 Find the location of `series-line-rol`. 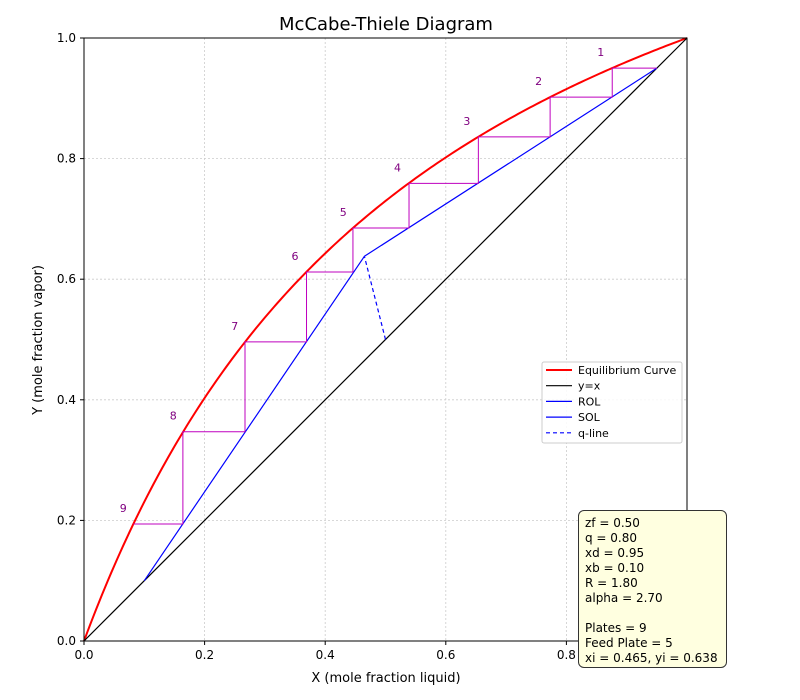

series-line-rol is located at coordinates (511, 162).